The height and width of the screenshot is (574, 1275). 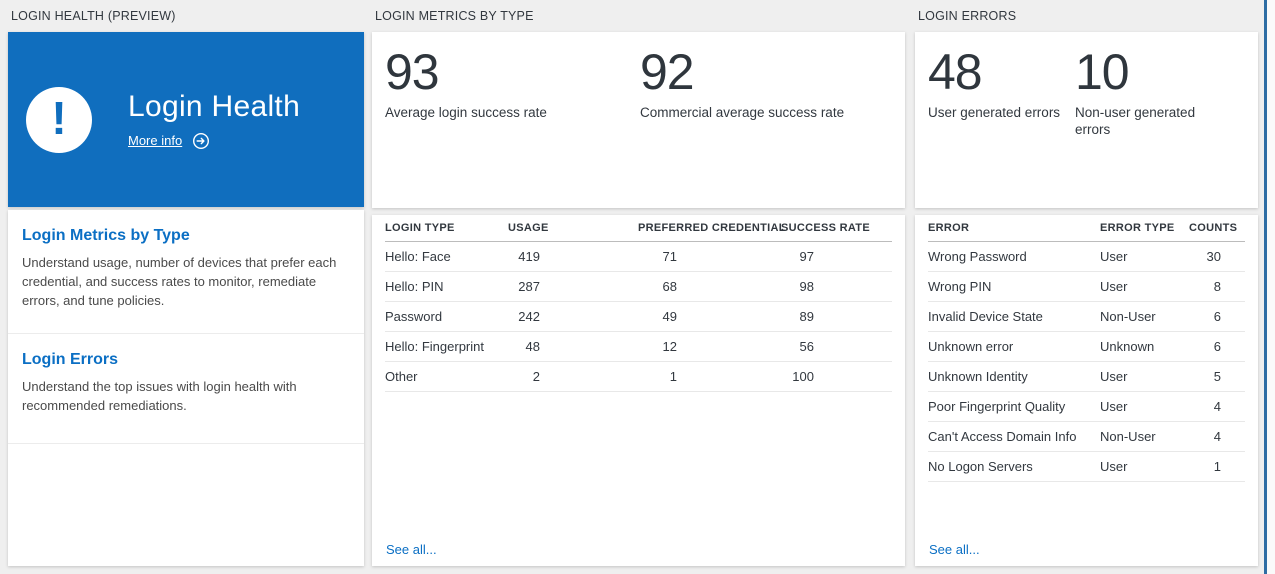 What do you see at coordinates (420, 228) in the screenshot?
I see `column-header: LOGIN TYPE` at bounding box center [420, 228].